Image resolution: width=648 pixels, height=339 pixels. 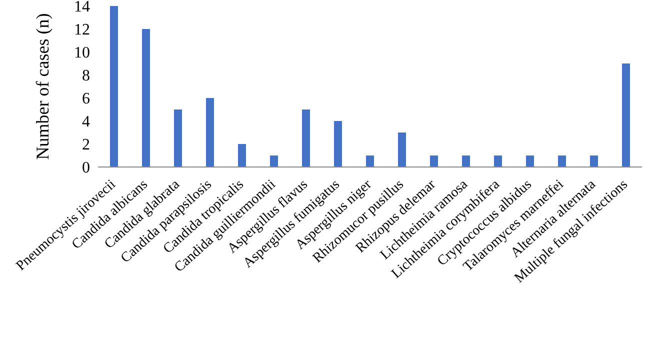 I want to click on y-tick-label: 14, so click(x=82, y=8).